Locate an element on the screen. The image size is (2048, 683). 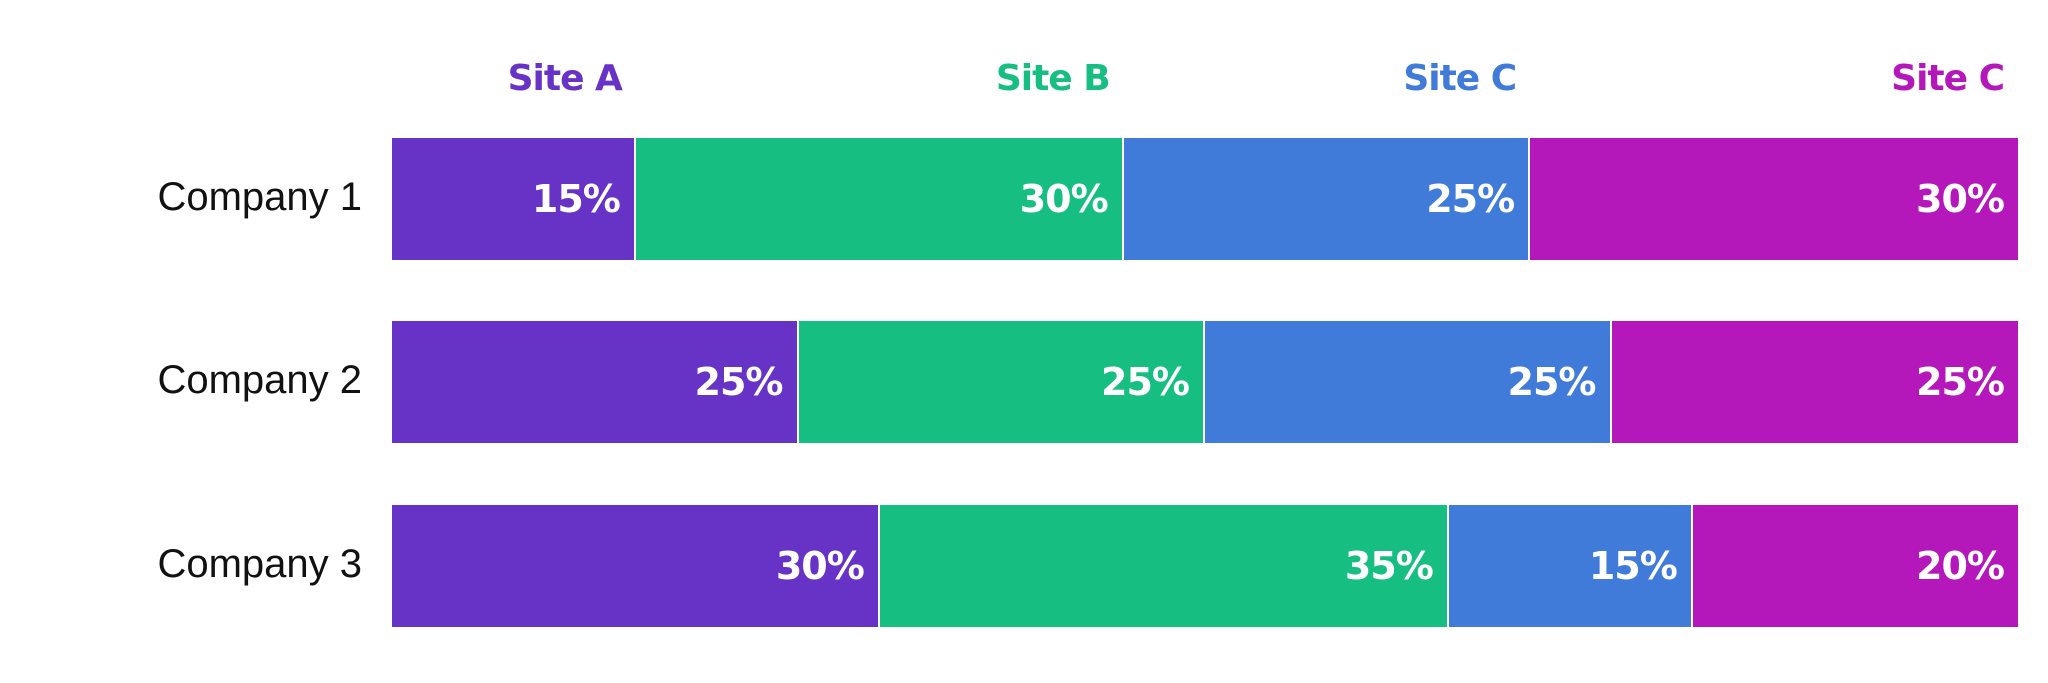
bar-segment: 20% is located at coordinates (1855, 566).